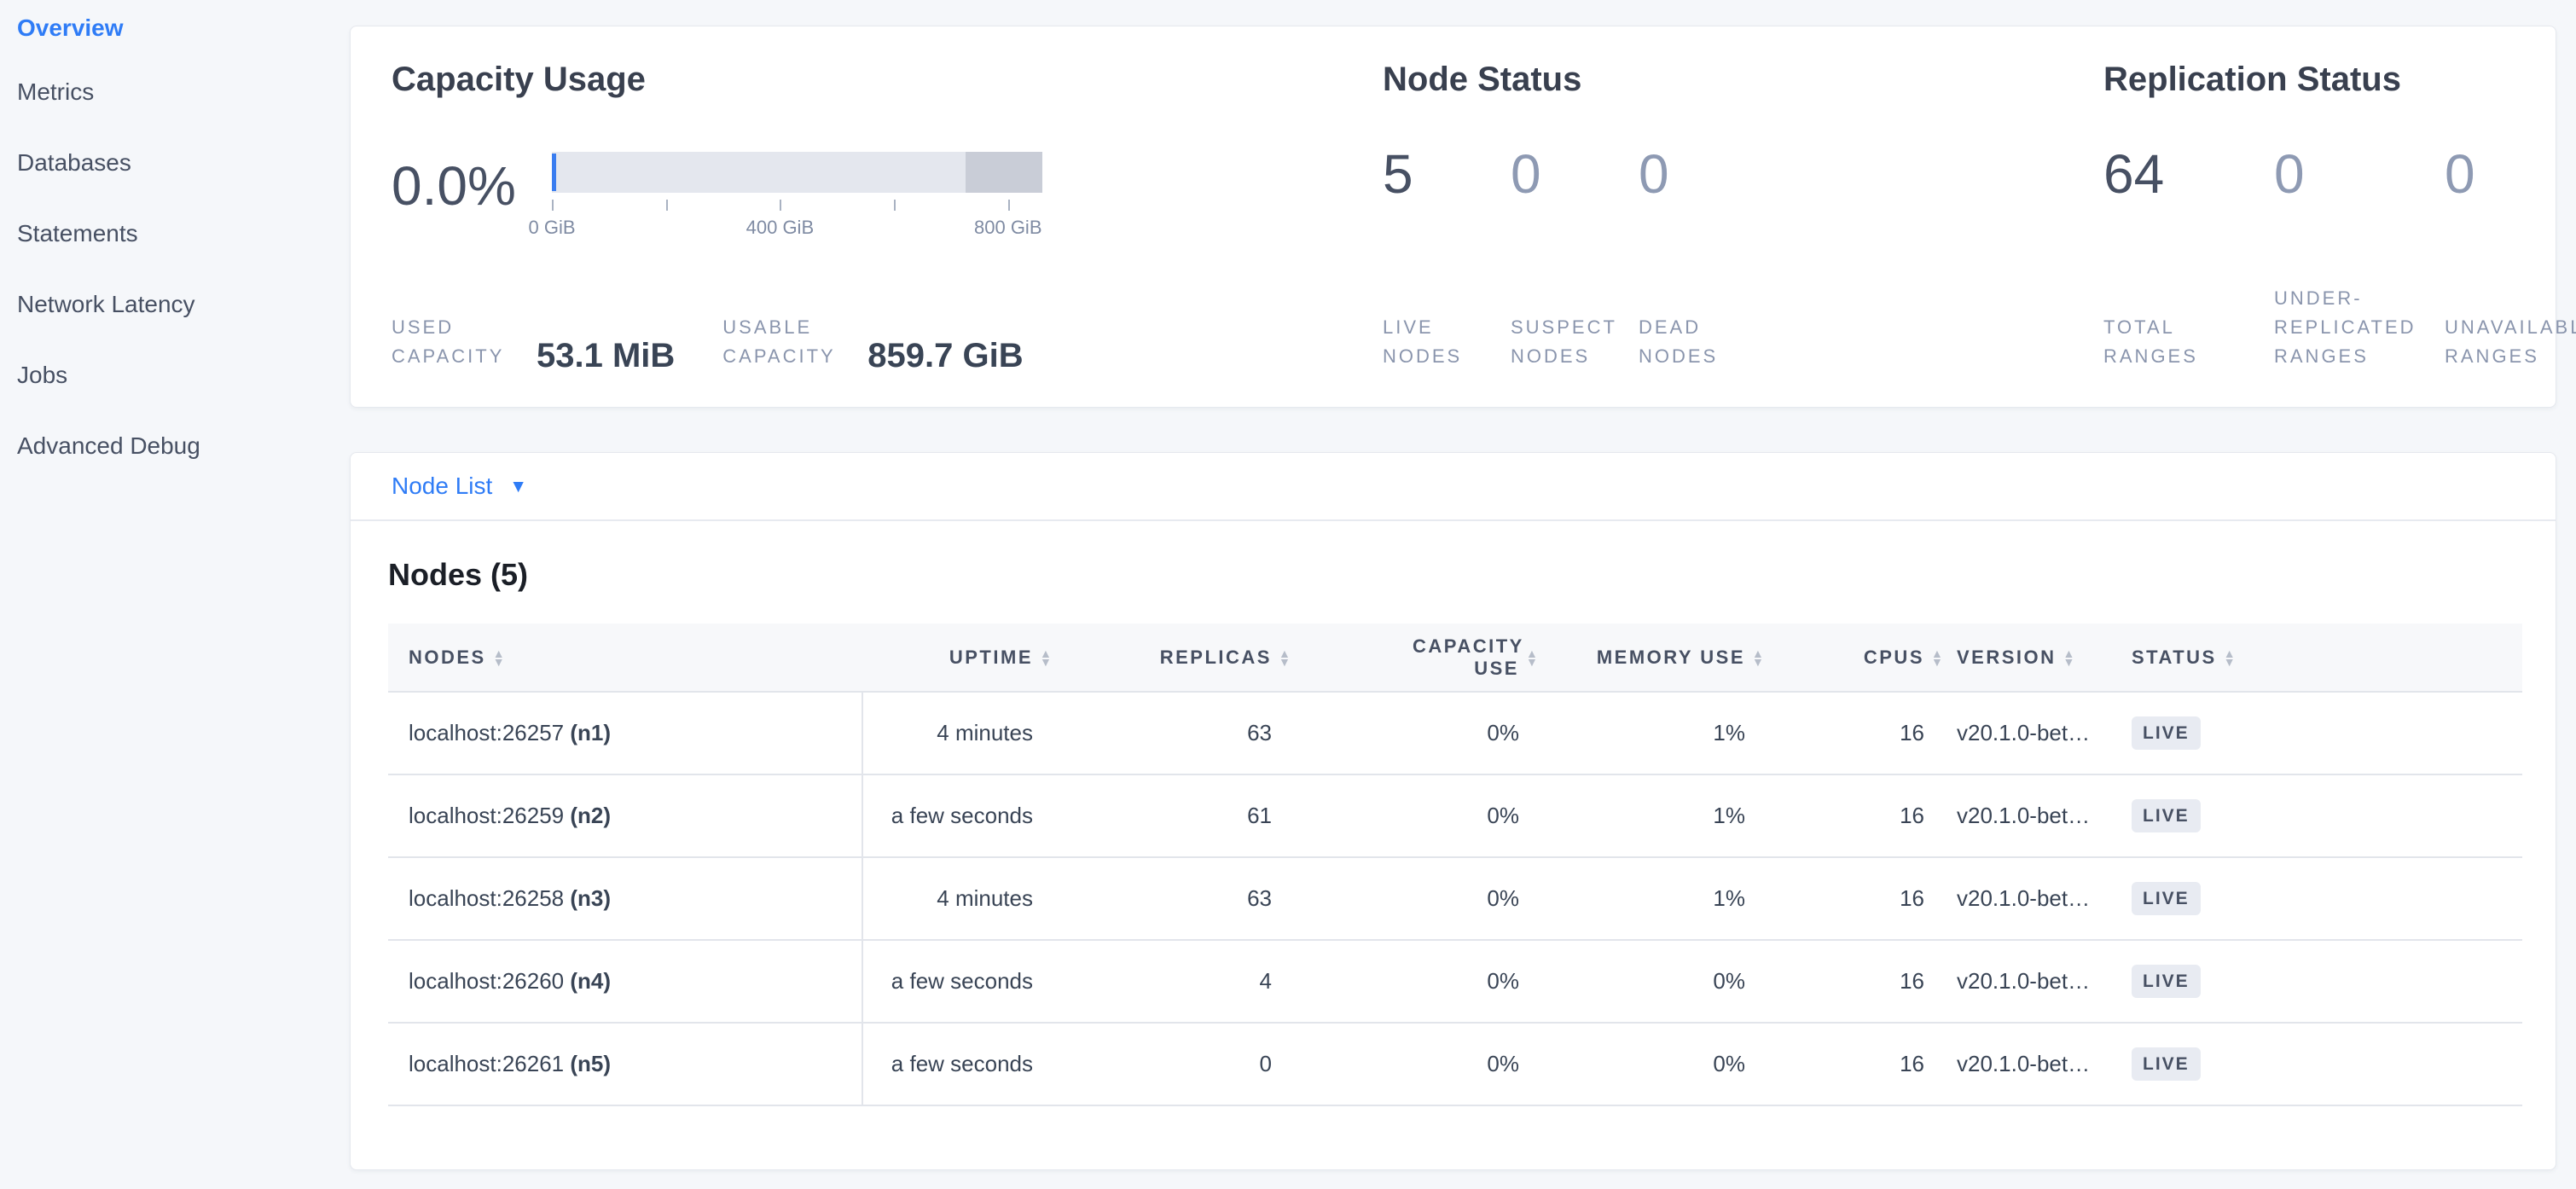  What do you see at coordinates (2323, 658) in the screenshot?
I see `column-header-status: STATUS ▲ ▼` at bounding box center [2323, 658].